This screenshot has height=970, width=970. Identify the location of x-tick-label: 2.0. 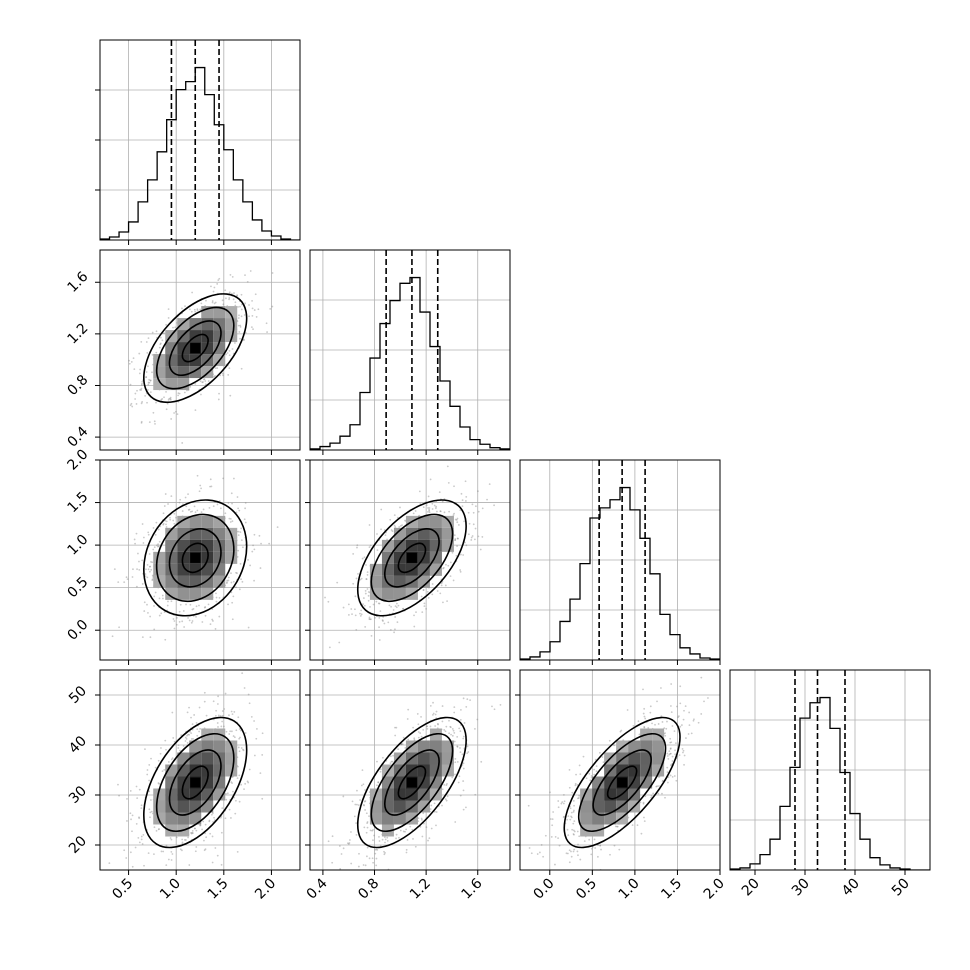
(265, 889).